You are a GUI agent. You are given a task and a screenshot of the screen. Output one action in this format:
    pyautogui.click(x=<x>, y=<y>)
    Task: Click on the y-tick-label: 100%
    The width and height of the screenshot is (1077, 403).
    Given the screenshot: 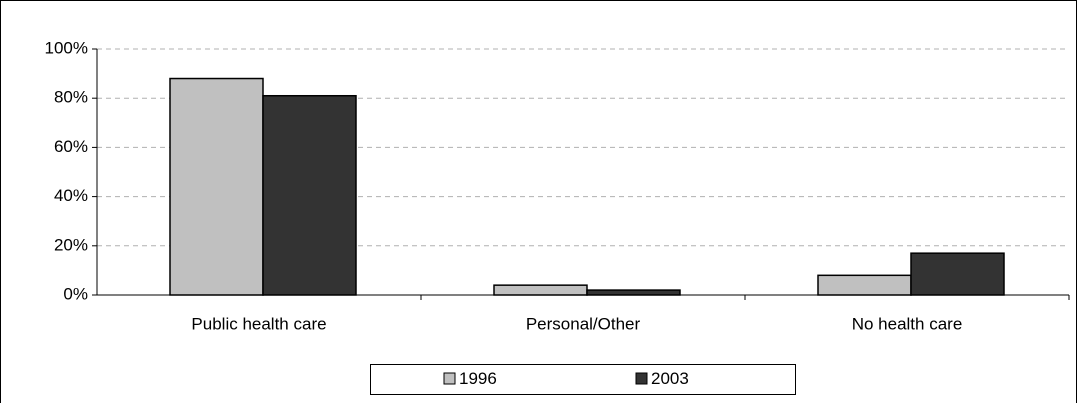 What is the action you would take?
    pyautogui.click(x=66, y=47)
    